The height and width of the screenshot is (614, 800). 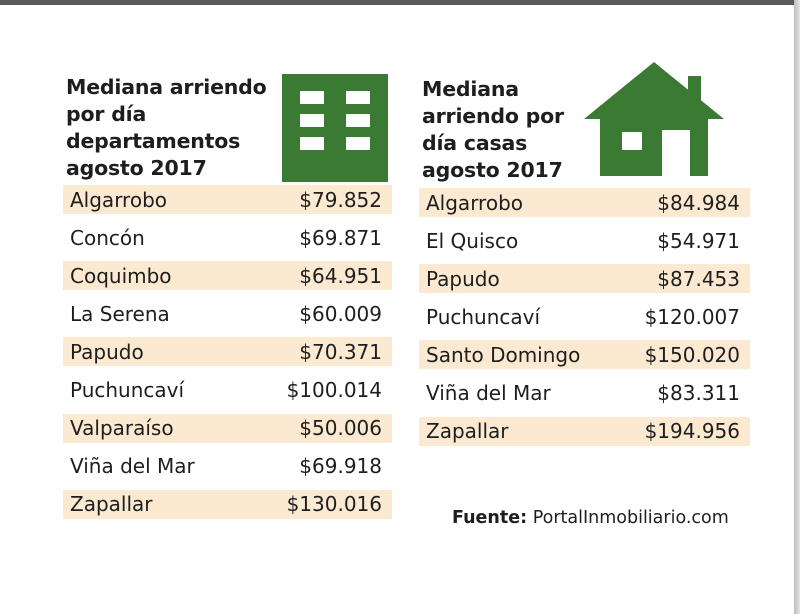 What do you see at coordinates (584, 202) in the screenshot?
I see `table-row: Algarrobo $84.984` at bounding box center [584, 202].